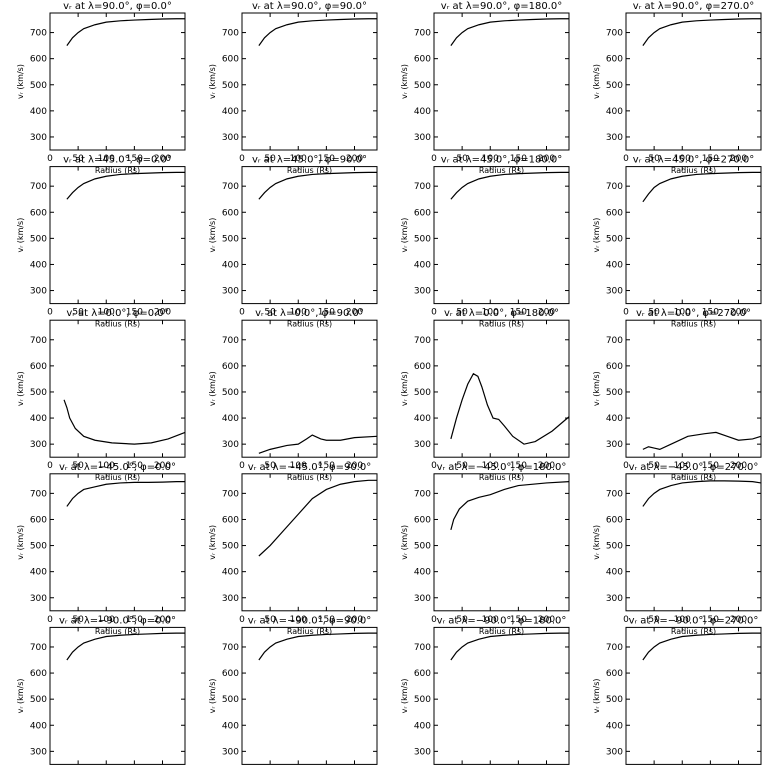 This screenshot has height=768, width=768. Describe the element at coordinates (502, 620) in the screenshot. I see `chart-title: vᵣ at λ=−90.0°, φ=180.0°` at that location.